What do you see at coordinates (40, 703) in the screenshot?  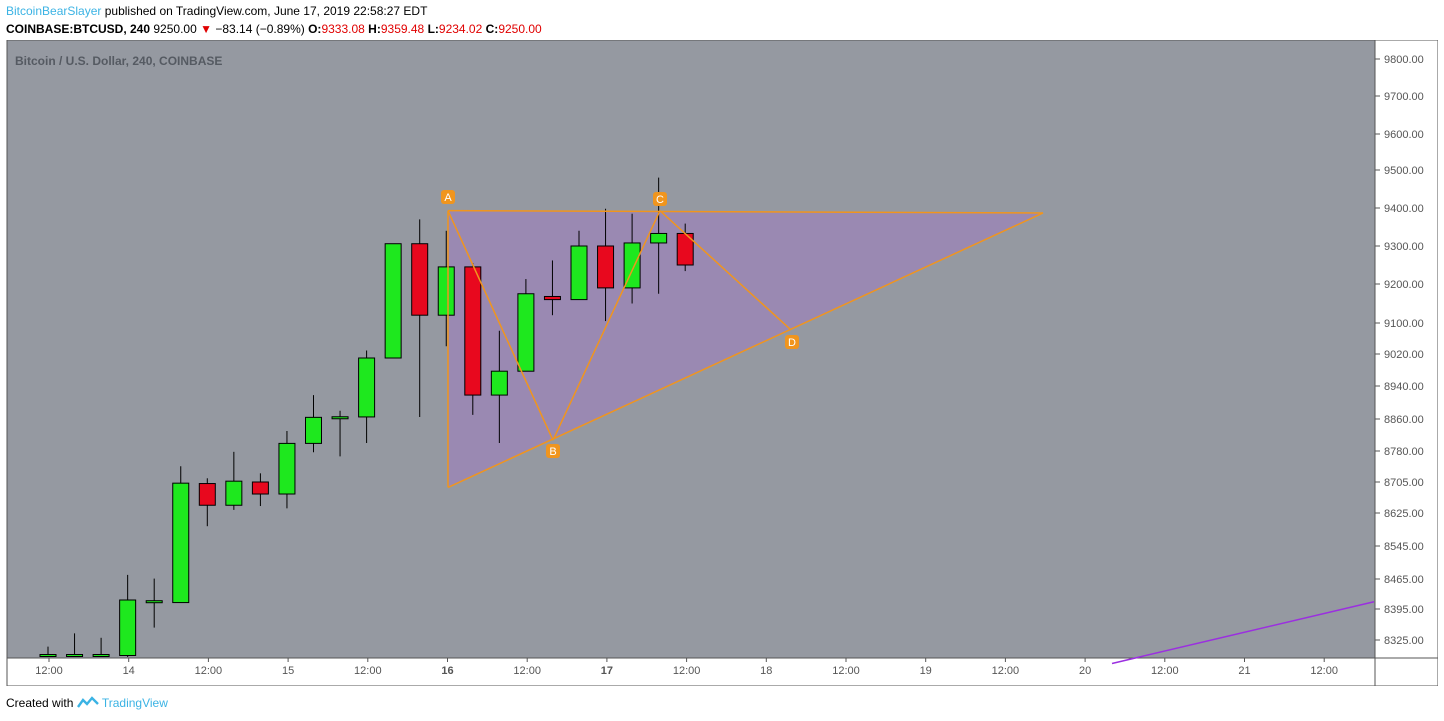 I see `created-with-text: Created with` at bounding box center [40, 703].